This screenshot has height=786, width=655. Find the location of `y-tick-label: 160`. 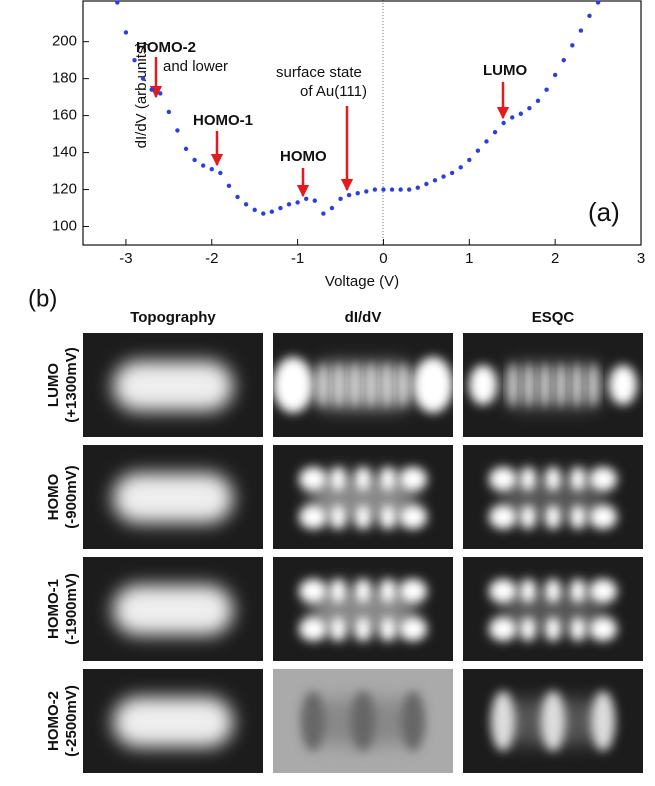

y-tick-label: 160 is located at coordinates (64, 115).